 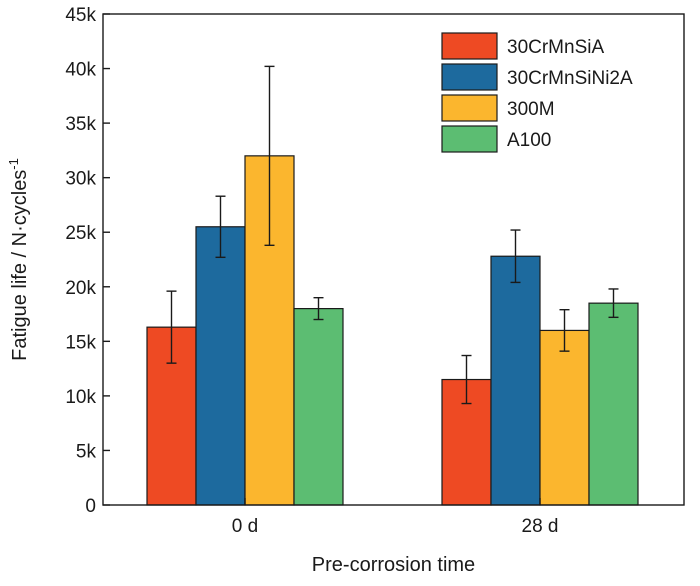 I want to click on y-tick-label: 5k, so click(x=86, y=451).